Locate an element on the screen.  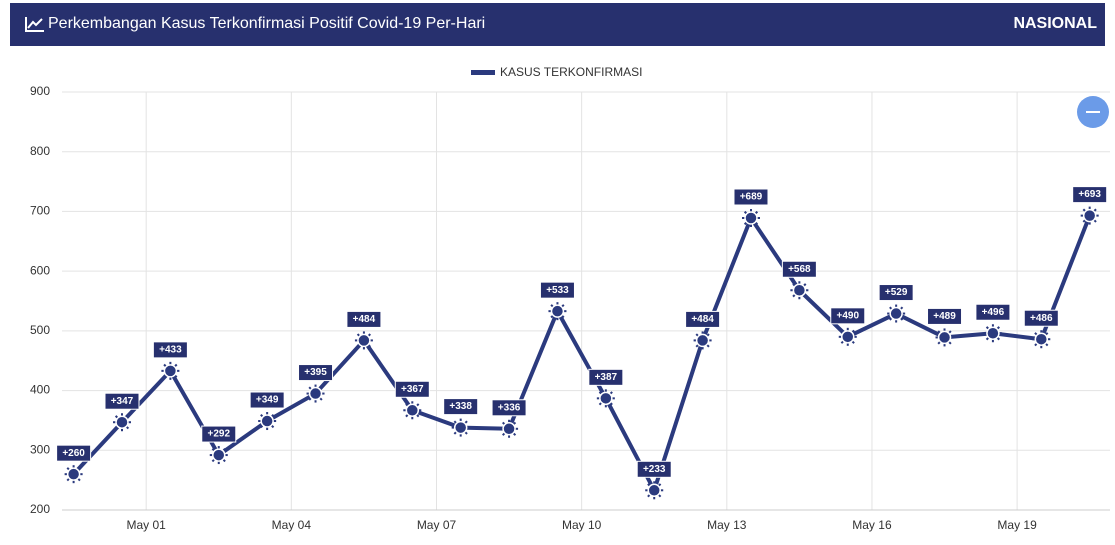
data-label: +338 is located at coordinates (460, 406).